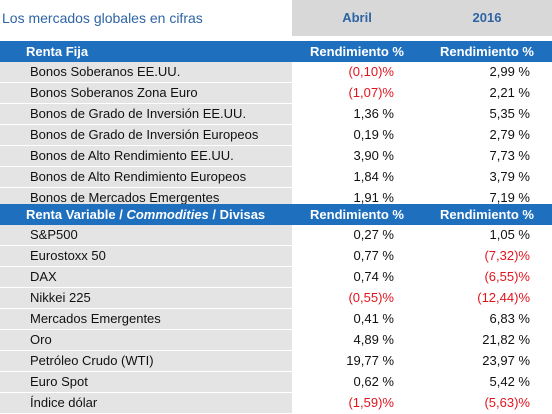 The width and height of the screenshot is (552, 414). I want to click on row-value-abril: 0,41 %, so click(357, 319).